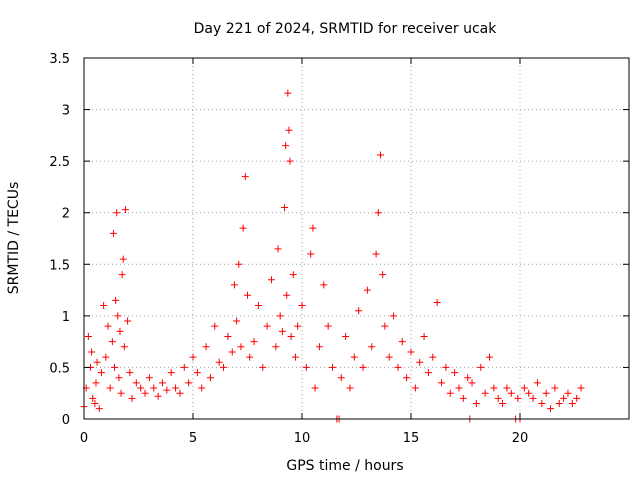 The image size is (640, 480). What do you see at coordinates (59, 265) in the screenshot?
I see `y-tick-label: 1.5` at bounding box center [59, 265].